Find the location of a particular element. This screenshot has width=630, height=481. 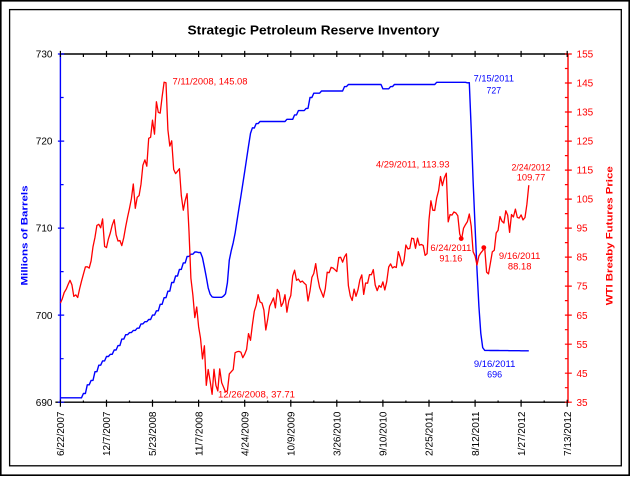

svg-text: Millions of Barrels is located at coordinates (25, 236).